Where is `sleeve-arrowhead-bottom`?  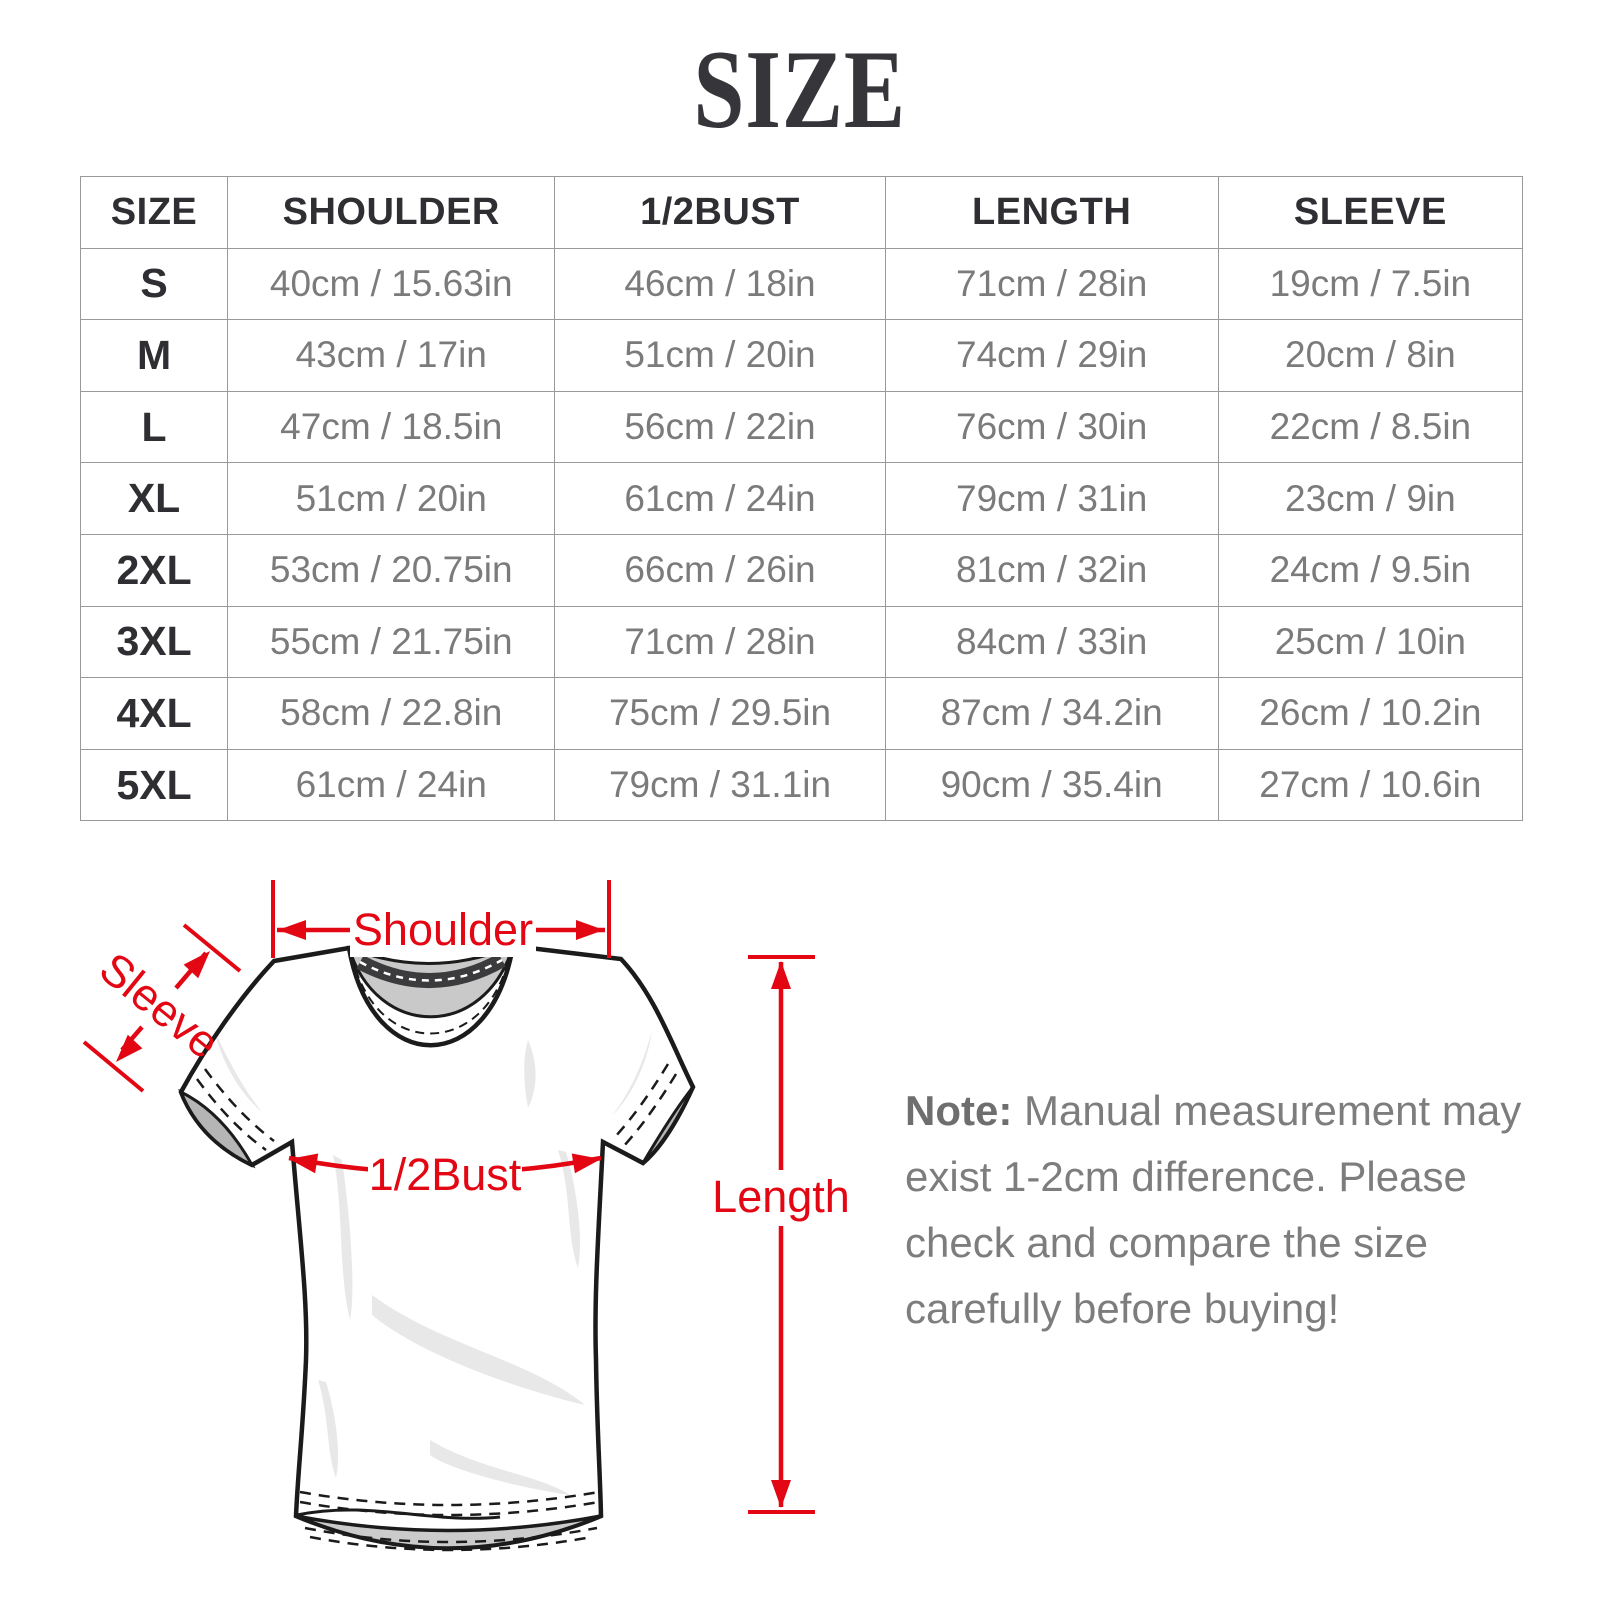
sleeve-arrowhead-bottom is located at coordinates (129, 1048).